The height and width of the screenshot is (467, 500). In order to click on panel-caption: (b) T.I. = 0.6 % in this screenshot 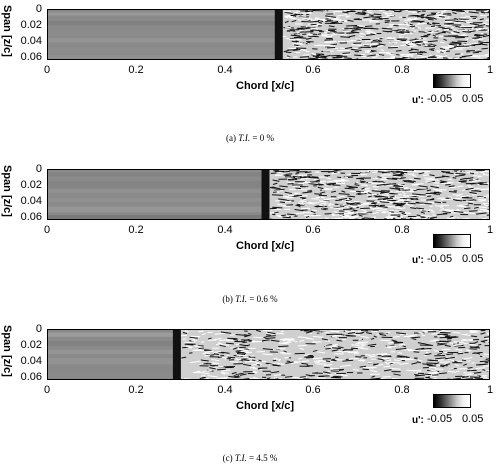, I will do `click(250, 299)`.